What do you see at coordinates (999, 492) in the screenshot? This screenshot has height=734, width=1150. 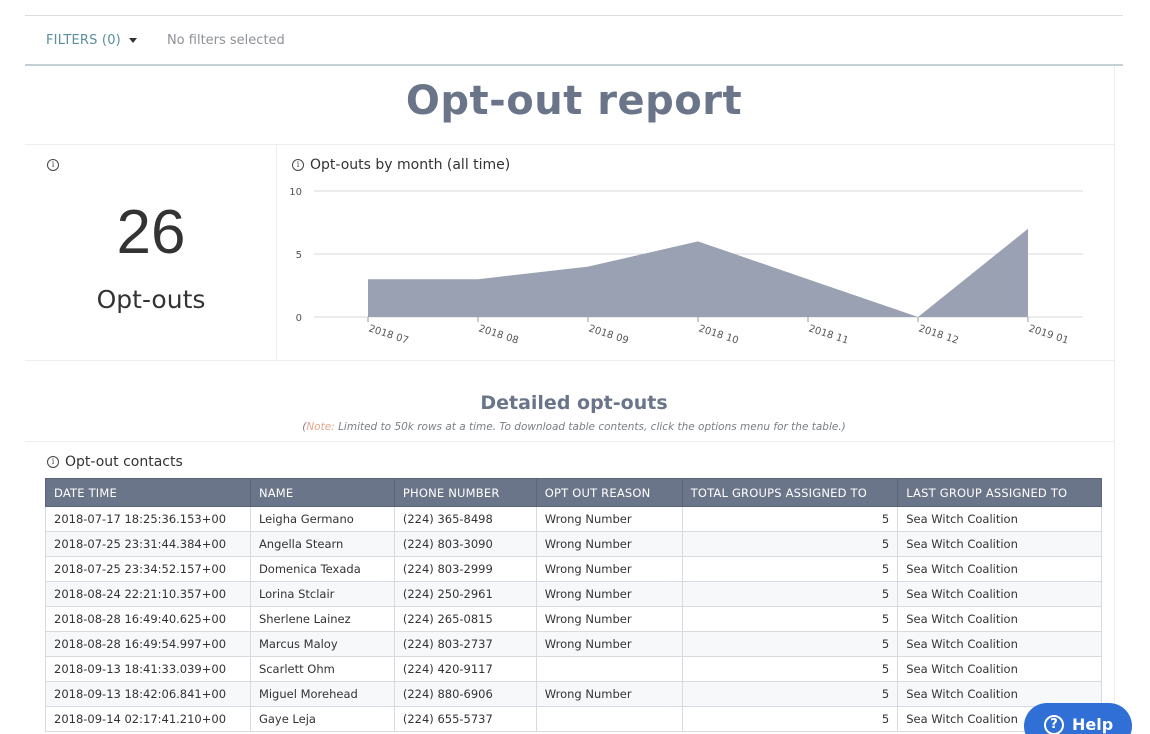 I see `column-header-last-group: LAST GROUP ASSIGNED TO` at bounding box center [999, 492].